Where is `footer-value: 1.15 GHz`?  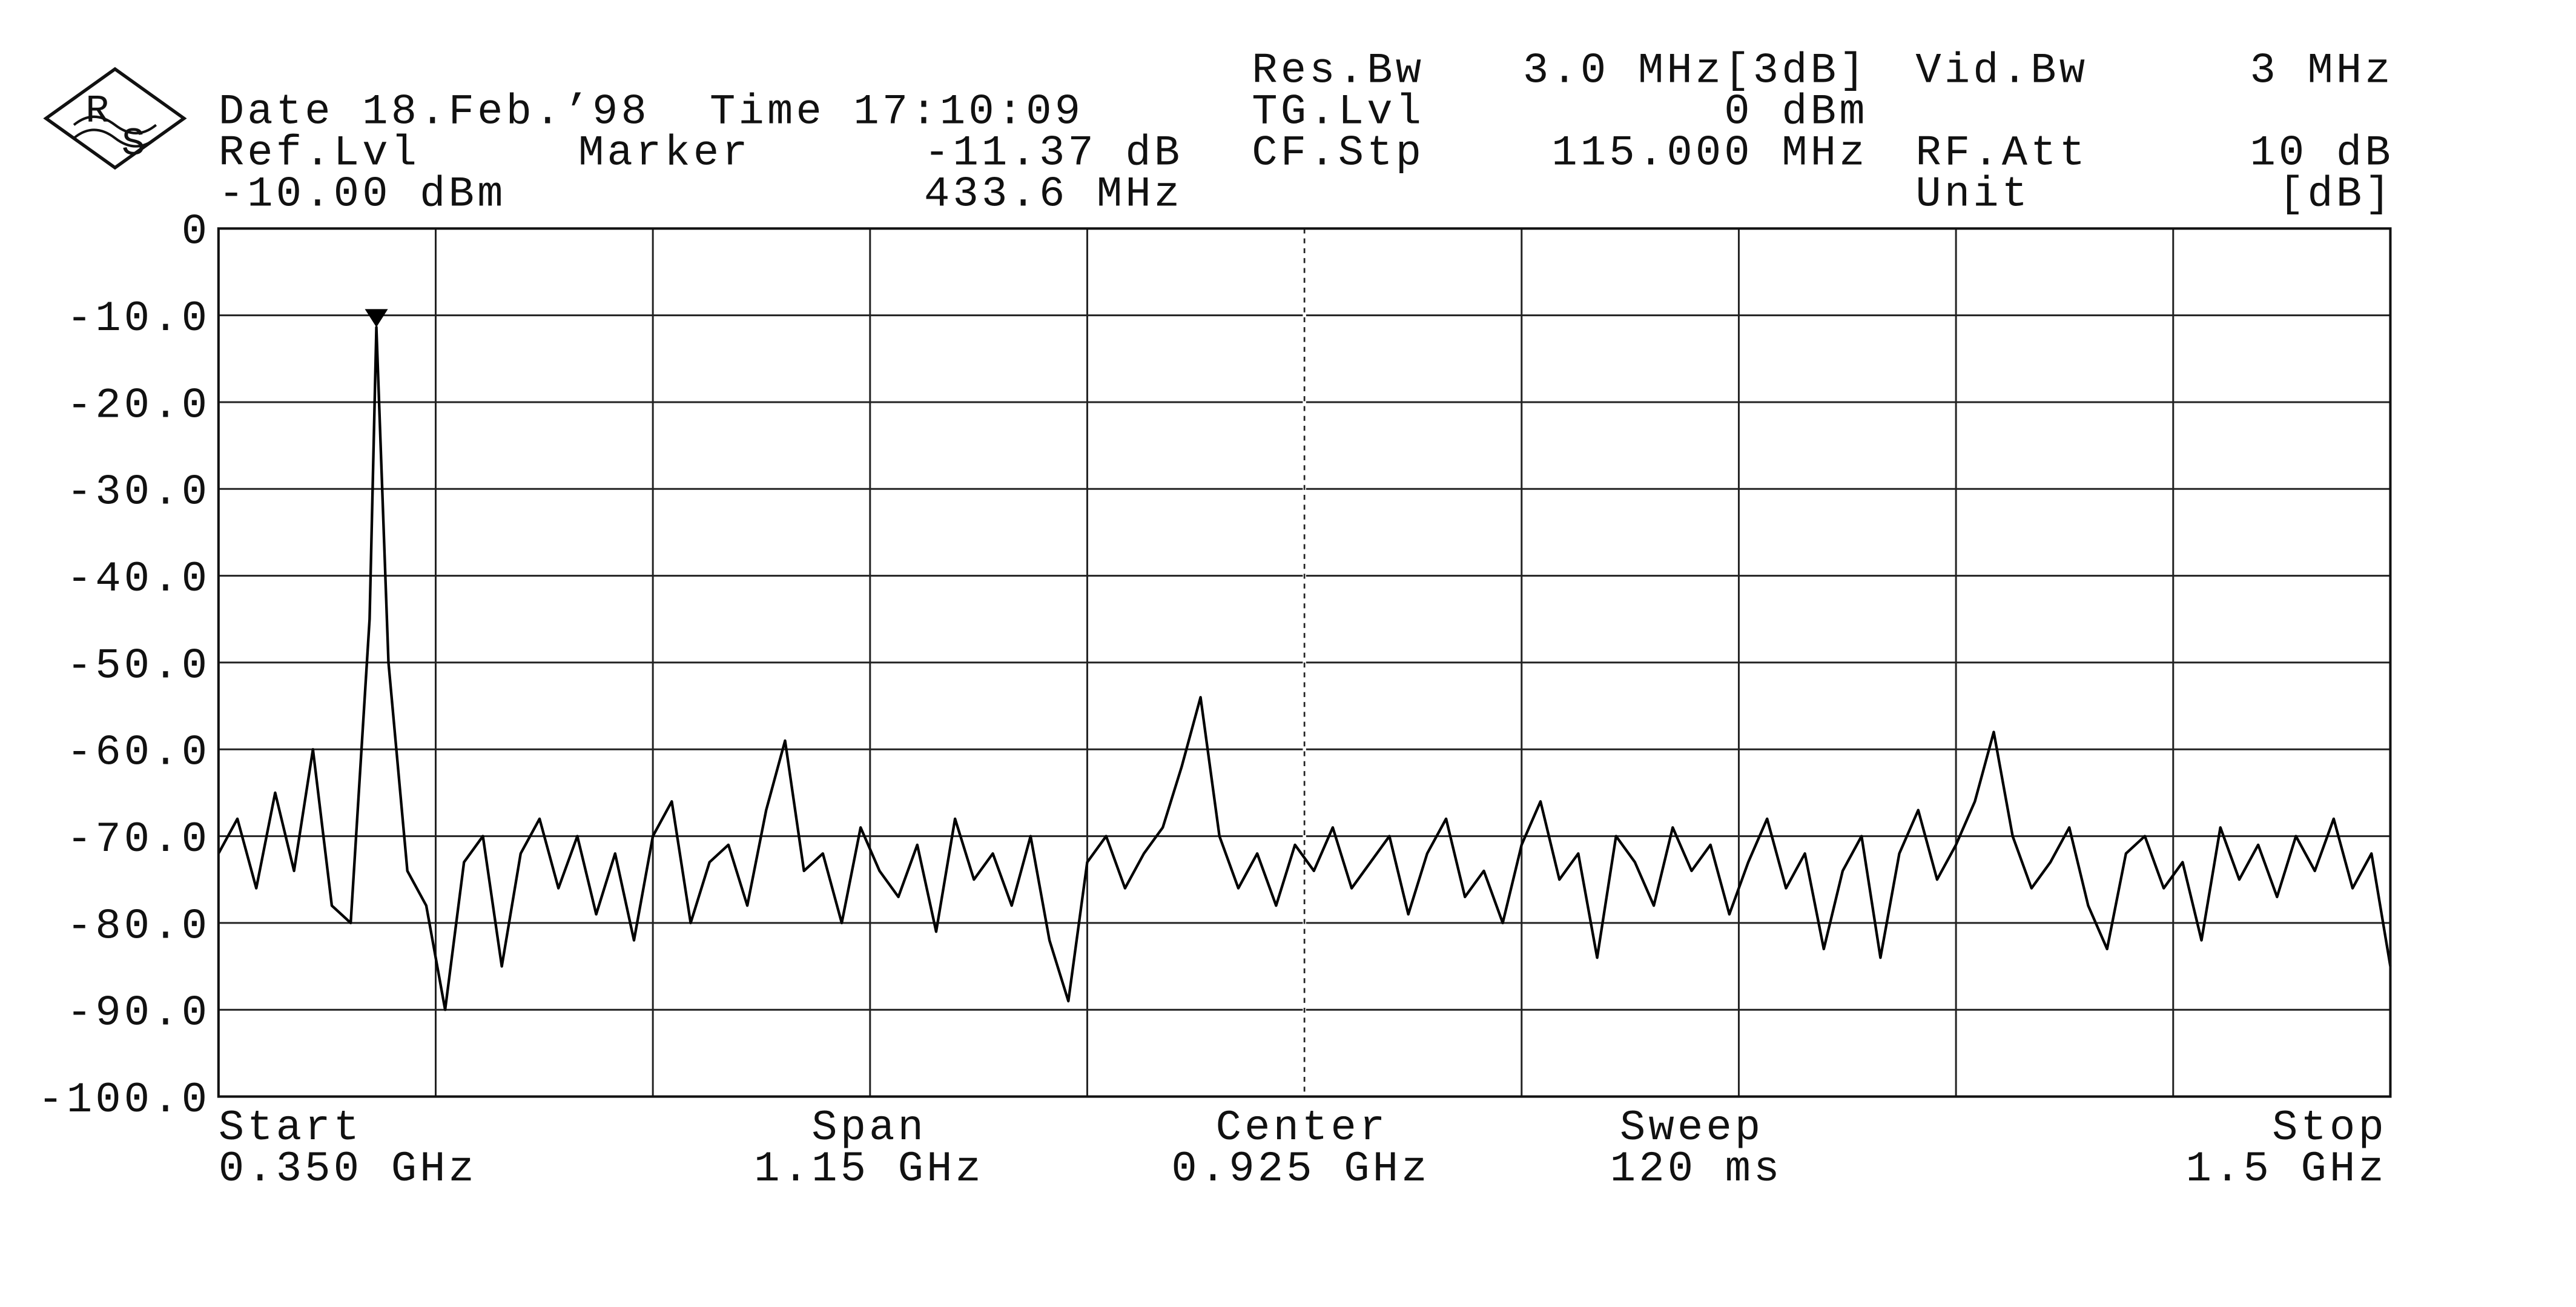 footer-value: 1.15 GHz is located at coordinates (869, 1169).